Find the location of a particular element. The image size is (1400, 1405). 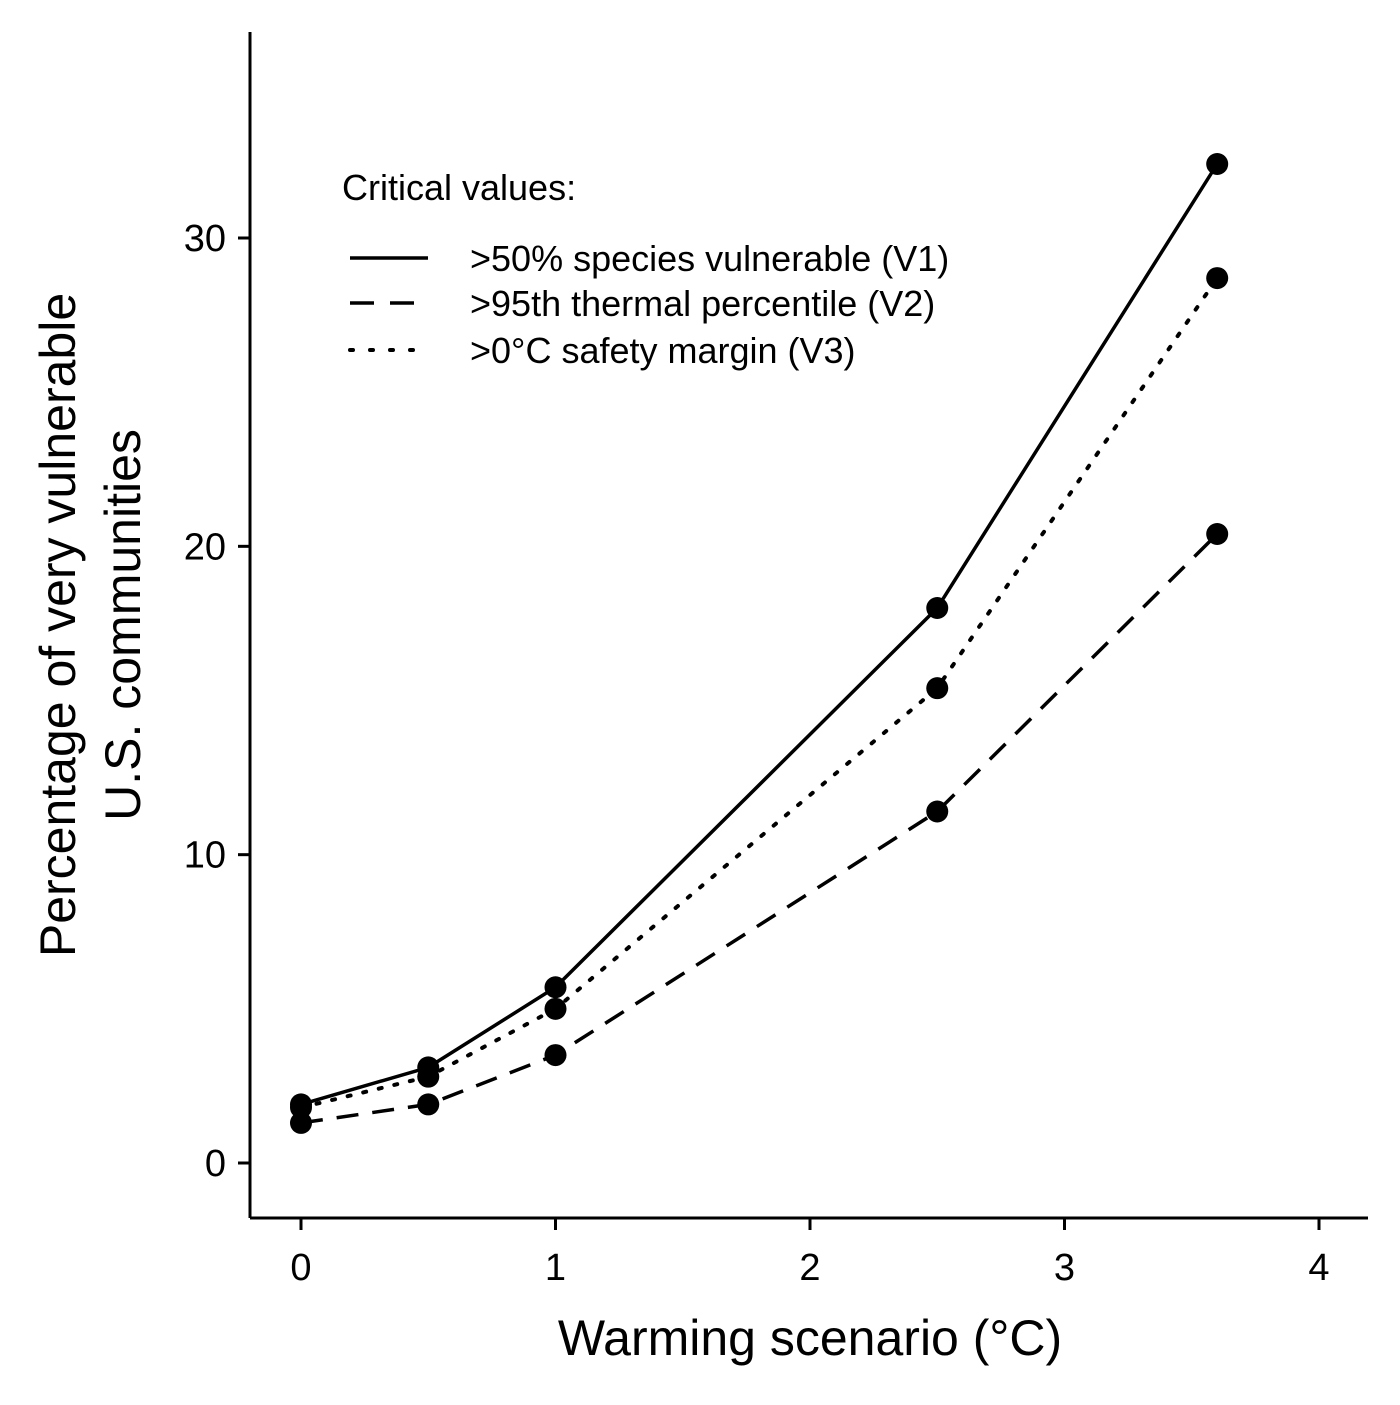

y-axis-title-group-2: U.S. communities is located at coordinates (123, 625).